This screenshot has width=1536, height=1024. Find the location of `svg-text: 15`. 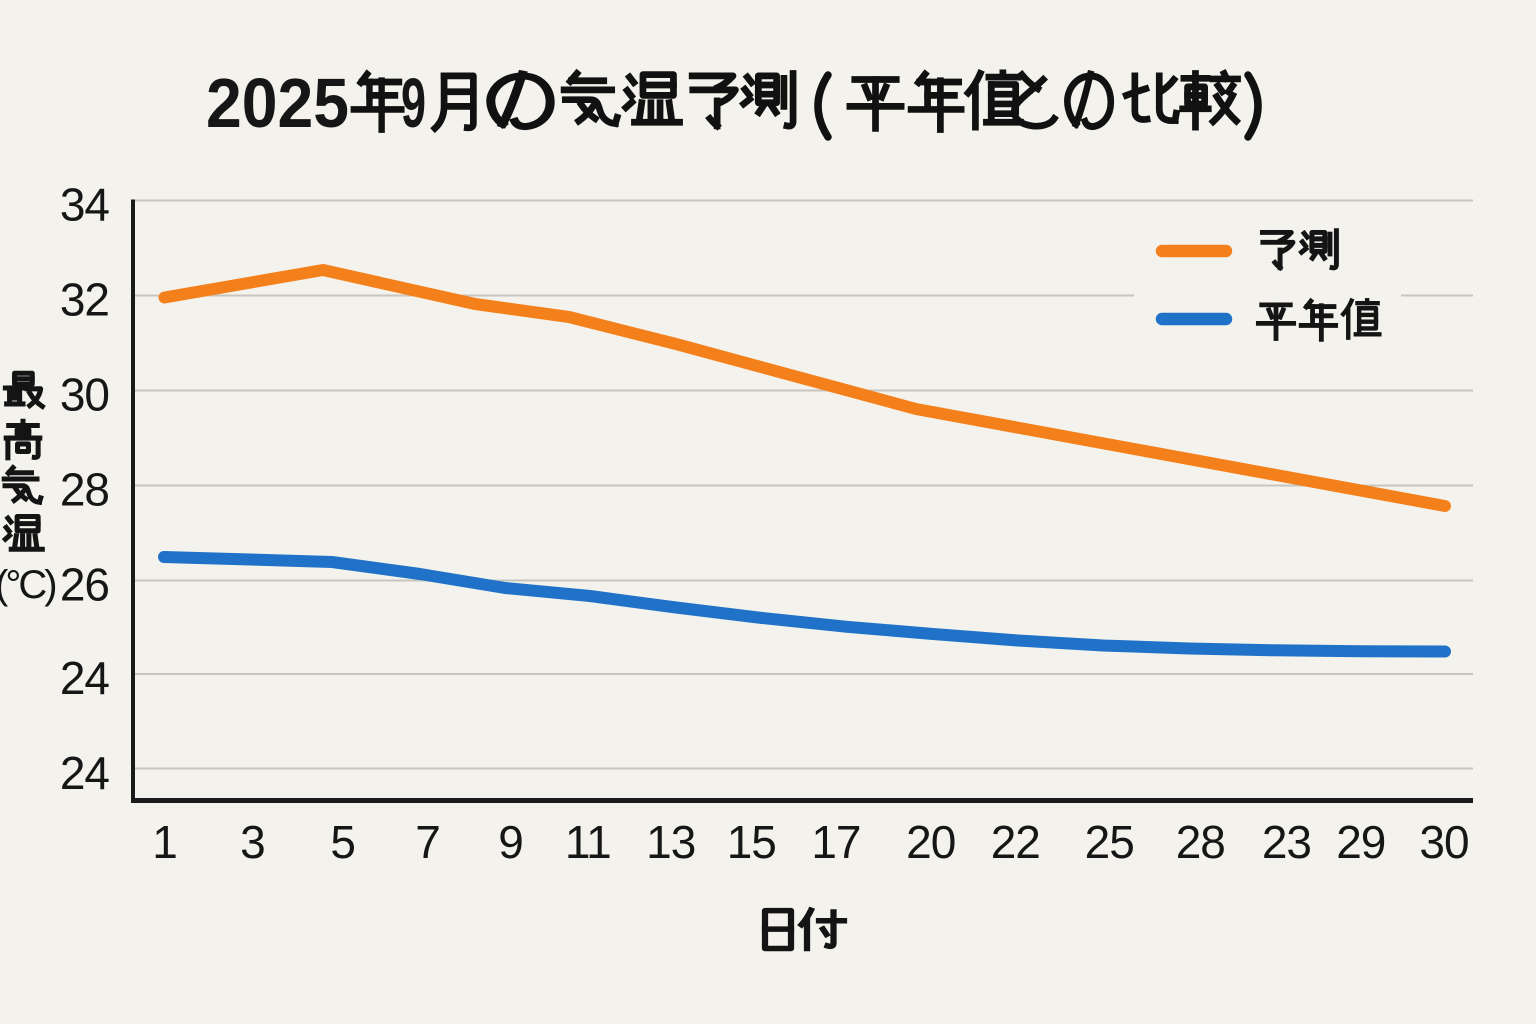

svg-text: 15 is located at coordinates (751, 842).